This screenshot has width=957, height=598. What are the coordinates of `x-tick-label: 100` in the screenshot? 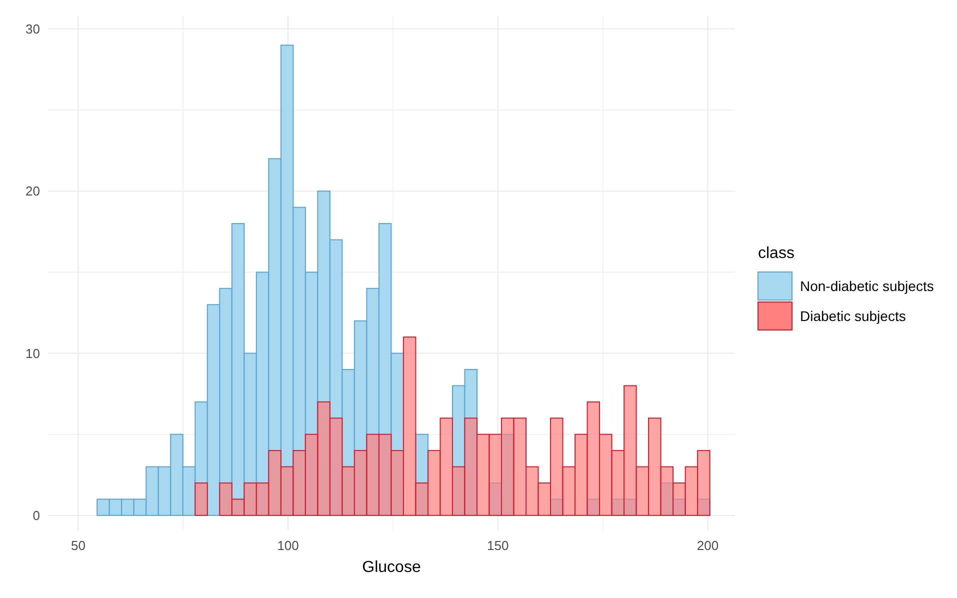 It's located at (288, 545).